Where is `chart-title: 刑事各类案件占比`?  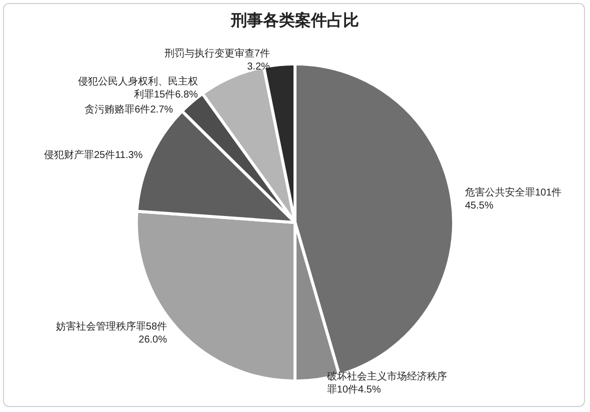
chart-title: 刑事各类案件占比 is located at coordinates (294, 20).